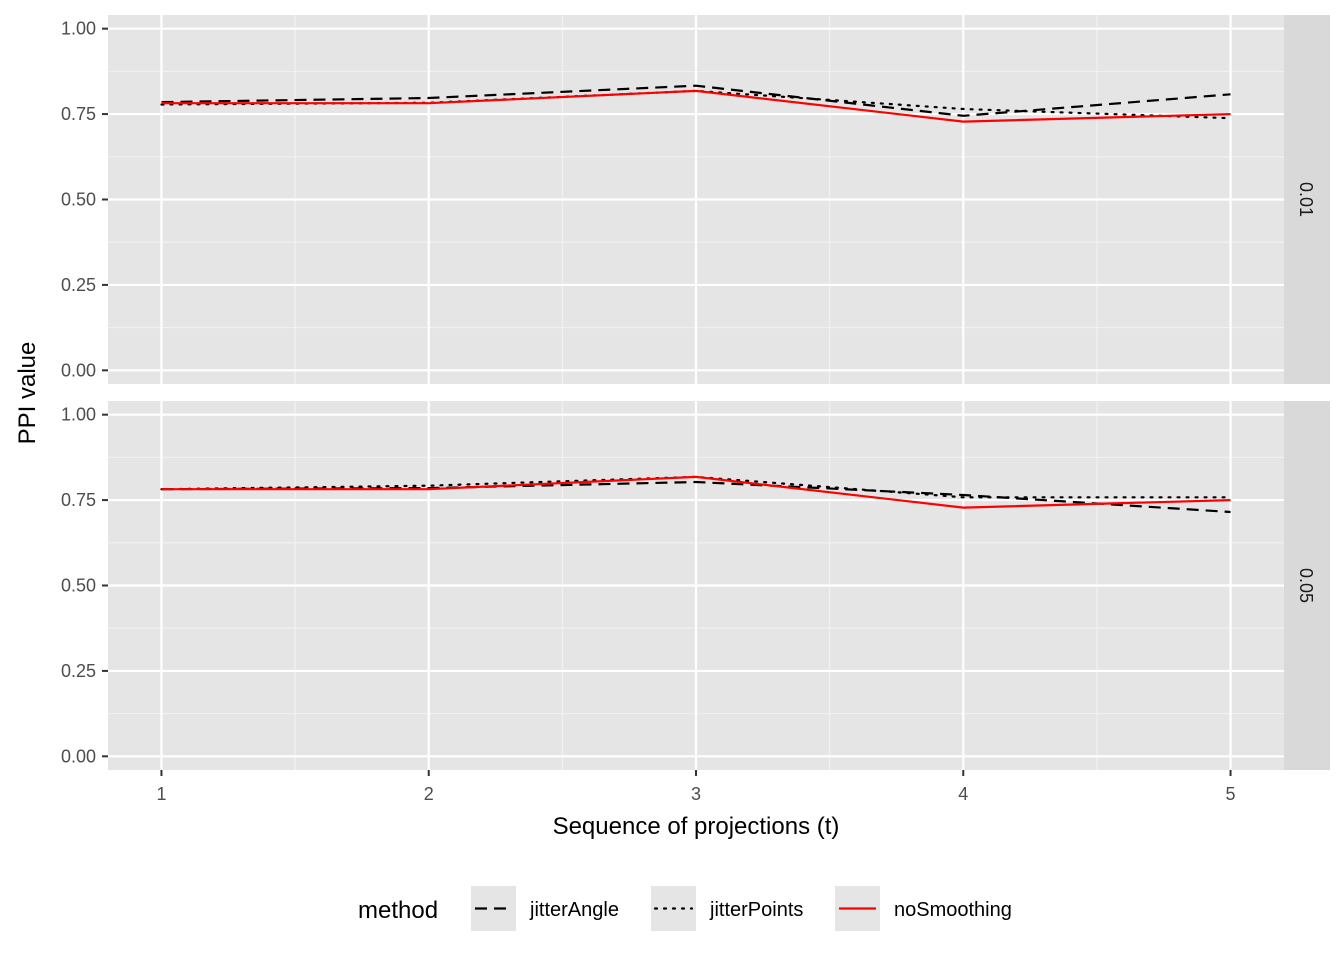 The image size is (1344, 960). I want to click on legend-label: noSmoothing, so click(953, 910).